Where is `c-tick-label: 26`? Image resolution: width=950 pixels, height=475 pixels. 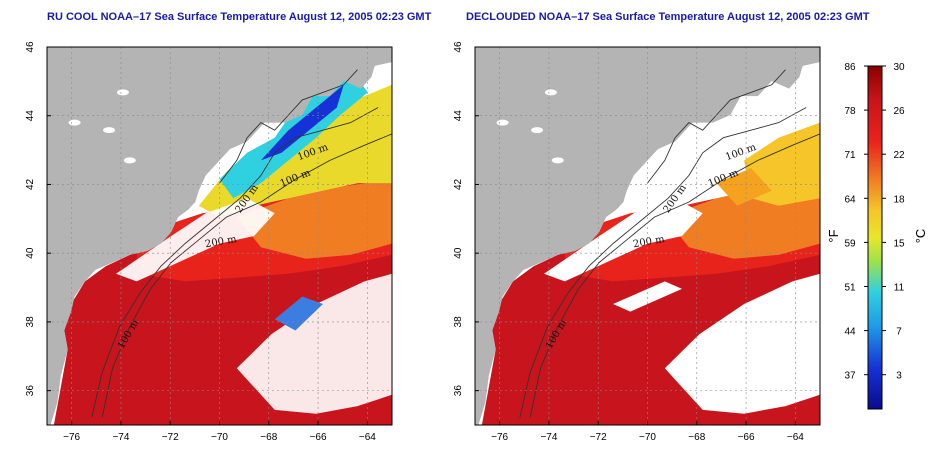
c-tick-label: 26 is located at coordinates (899, 111).